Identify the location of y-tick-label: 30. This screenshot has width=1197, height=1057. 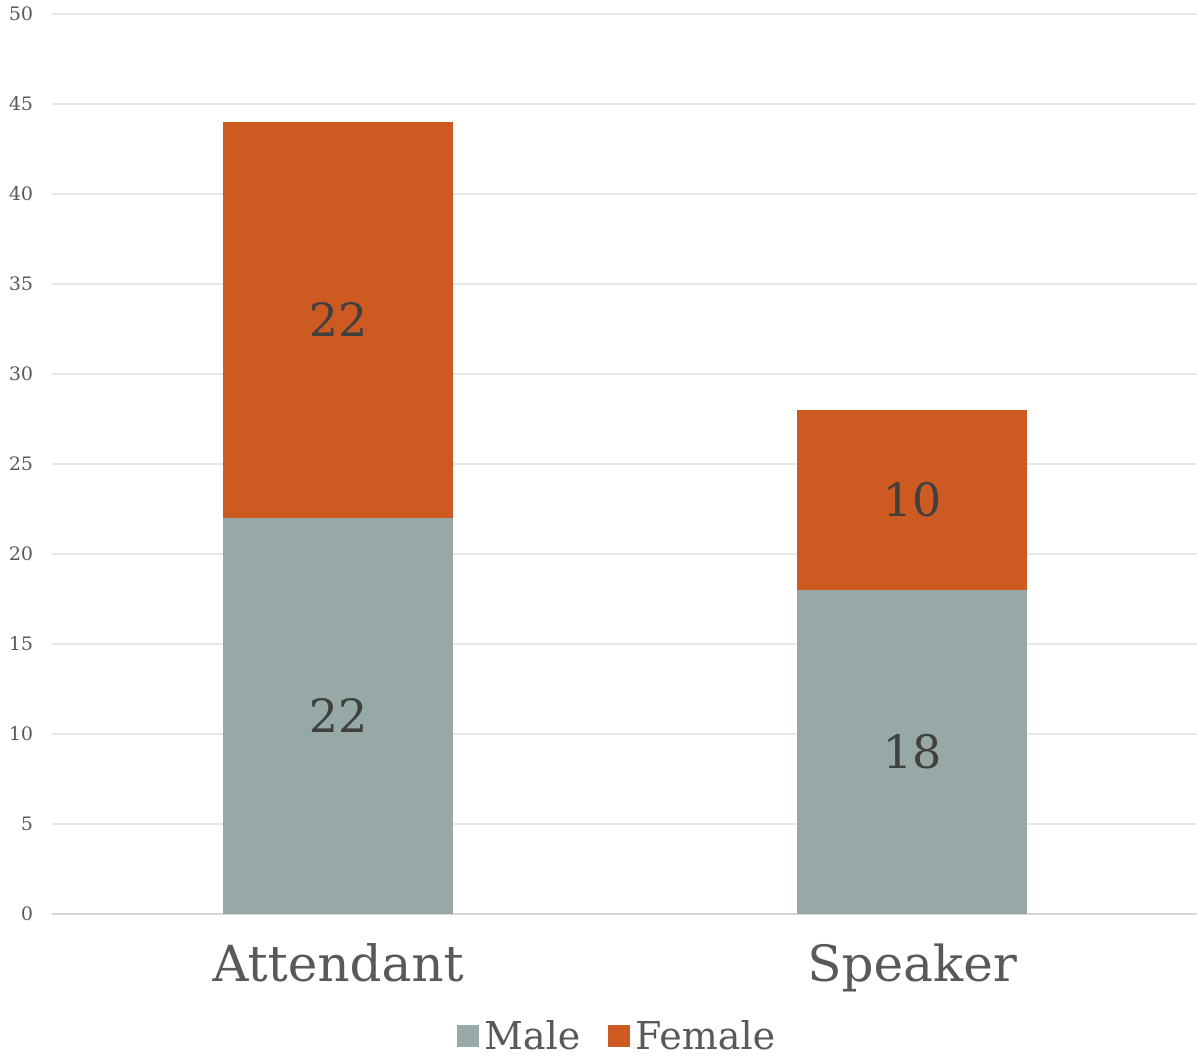
(21, 374).